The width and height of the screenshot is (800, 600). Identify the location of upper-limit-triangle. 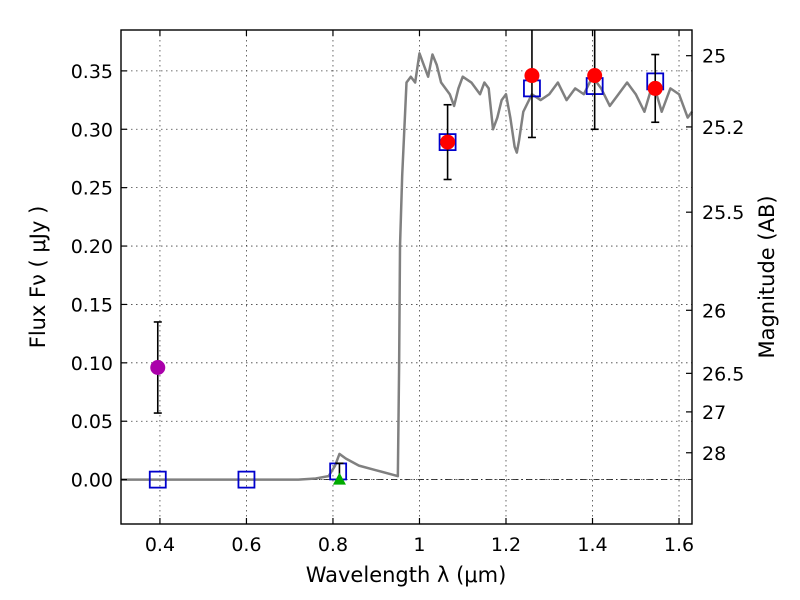
(339, 478).